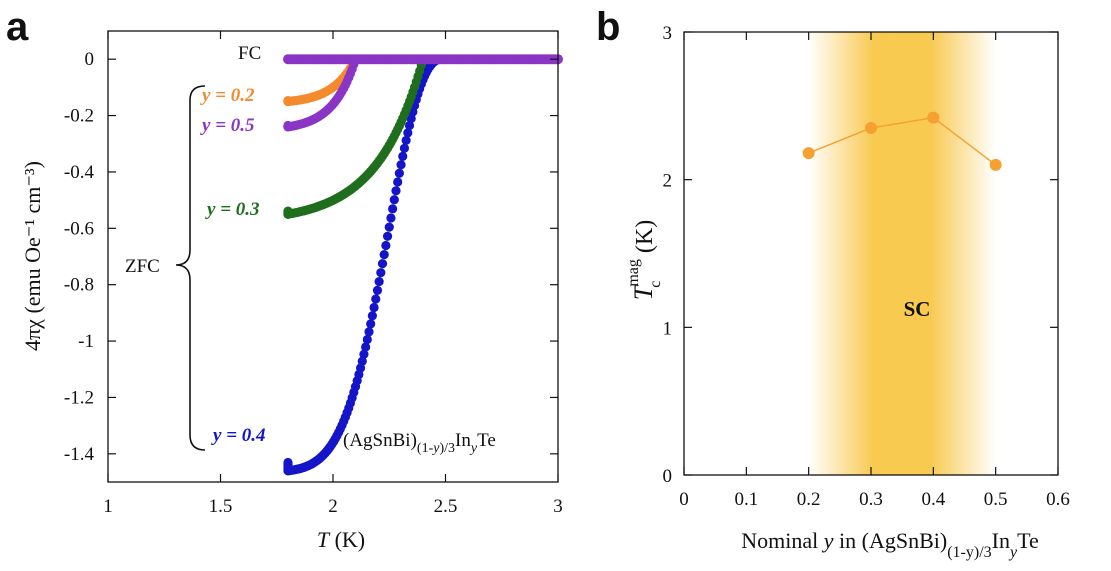 This screenshot has width=1111, height=571. What do you see at coordinates (79, 454) in the screenshot?
I see `chart-a-ytick-label: -1.4` at bounding box center [79, 454].